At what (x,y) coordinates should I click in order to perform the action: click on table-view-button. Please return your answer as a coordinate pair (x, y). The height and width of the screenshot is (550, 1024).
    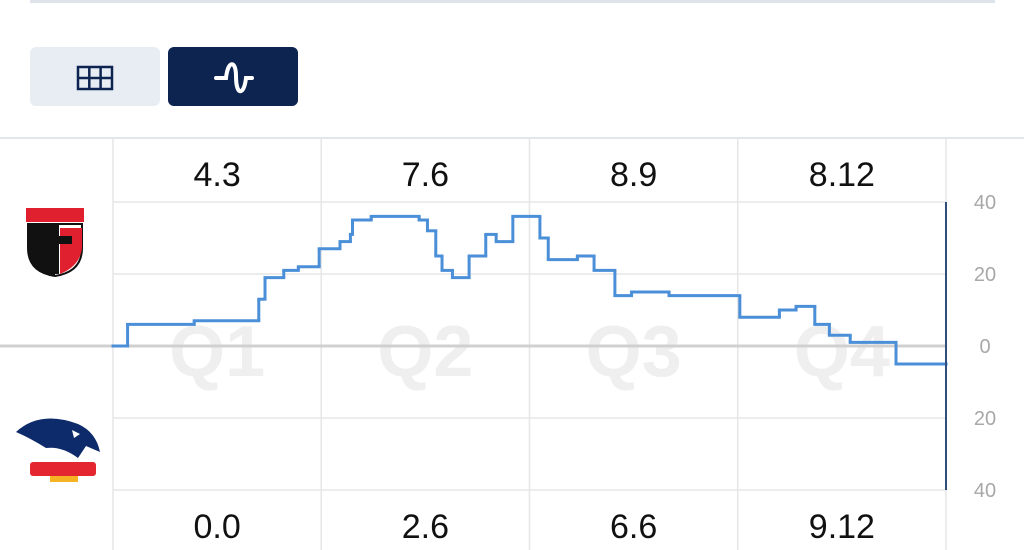
    Looking at the image, I should click on (95, 76).